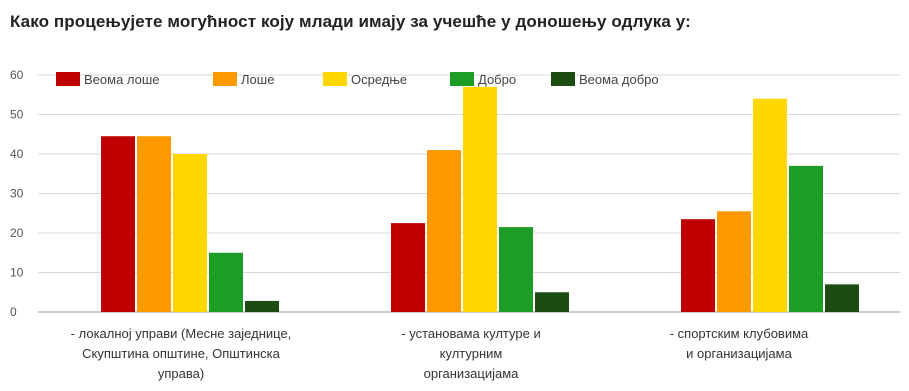 Image resolution: width=909 pixels, height=391 pixels. I want to click on category-label: Скупштина општине, Општинска, so click(181, 353).